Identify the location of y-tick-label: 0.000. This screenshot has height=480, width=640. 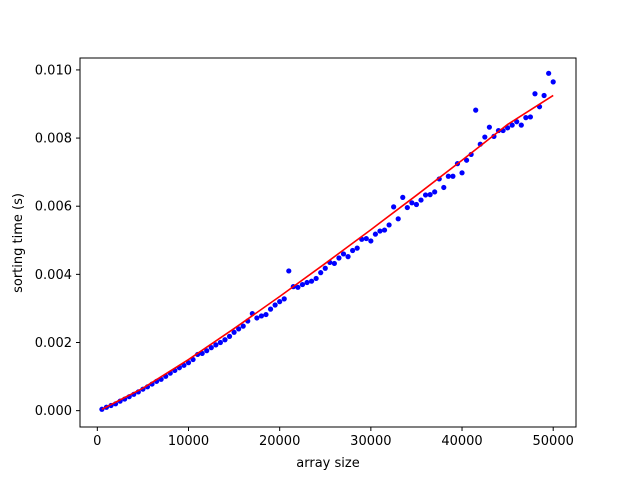
(53, 411).